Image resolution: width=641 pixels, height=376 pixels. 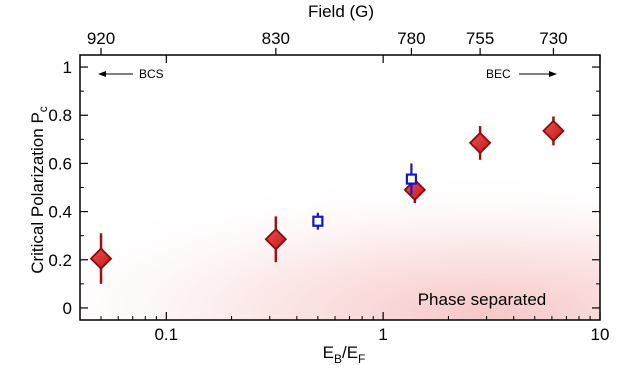 I want to click on top-tick-label: 780, so click(x=411, y=38).